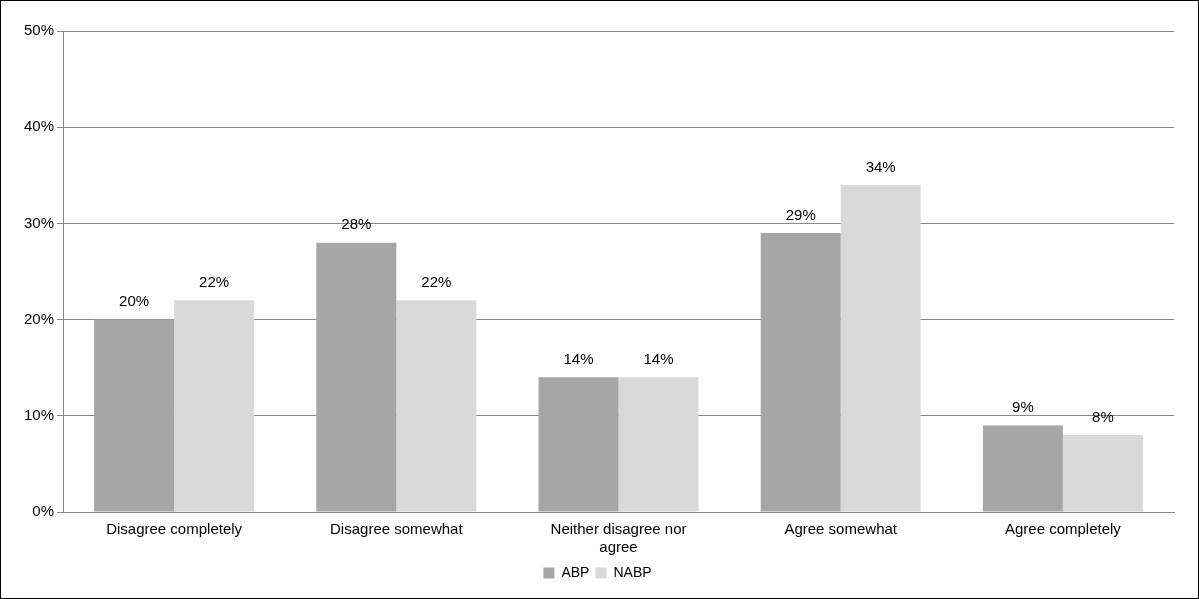 The width and height of the screenshot is (1199, 599). Describe the element at coordinates (134, 301) in the screenshot. I see `data-label: 20%` at that location.